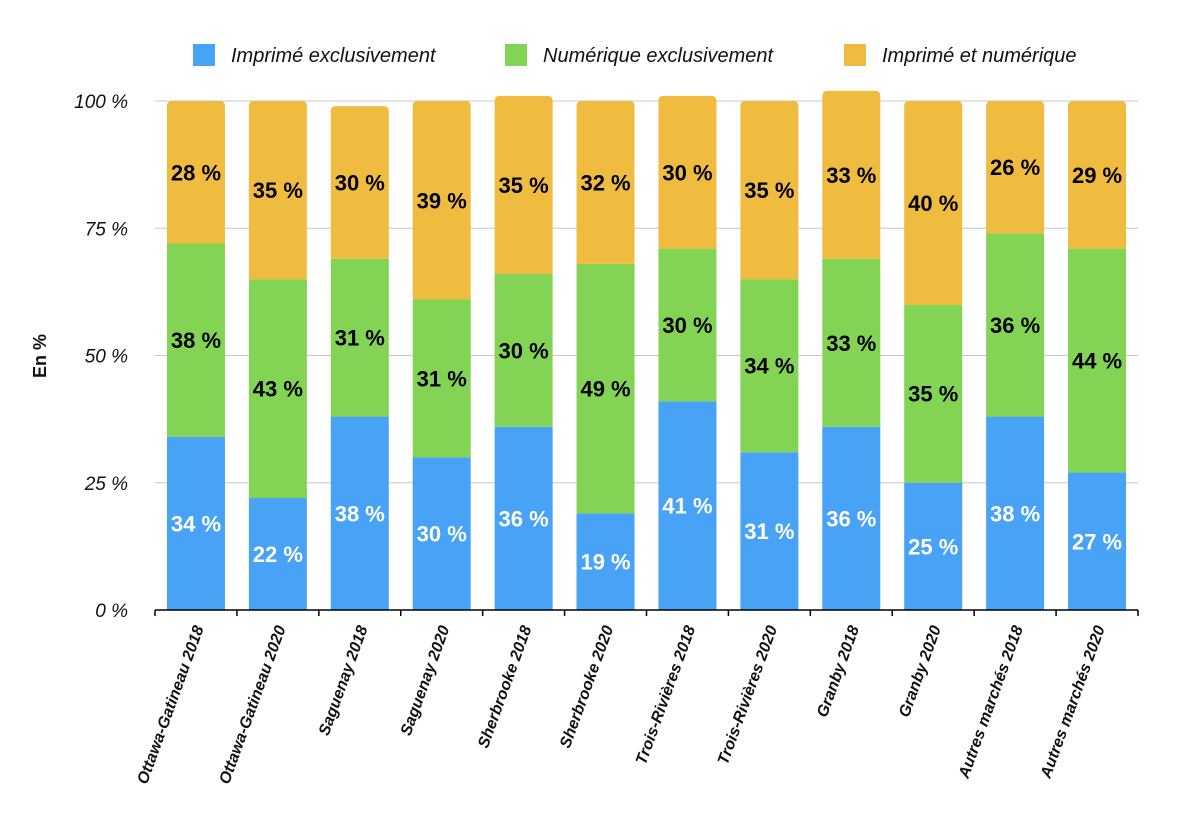  I want to click on x-tick-label: Autres marchés 2018, so click(991, 702).